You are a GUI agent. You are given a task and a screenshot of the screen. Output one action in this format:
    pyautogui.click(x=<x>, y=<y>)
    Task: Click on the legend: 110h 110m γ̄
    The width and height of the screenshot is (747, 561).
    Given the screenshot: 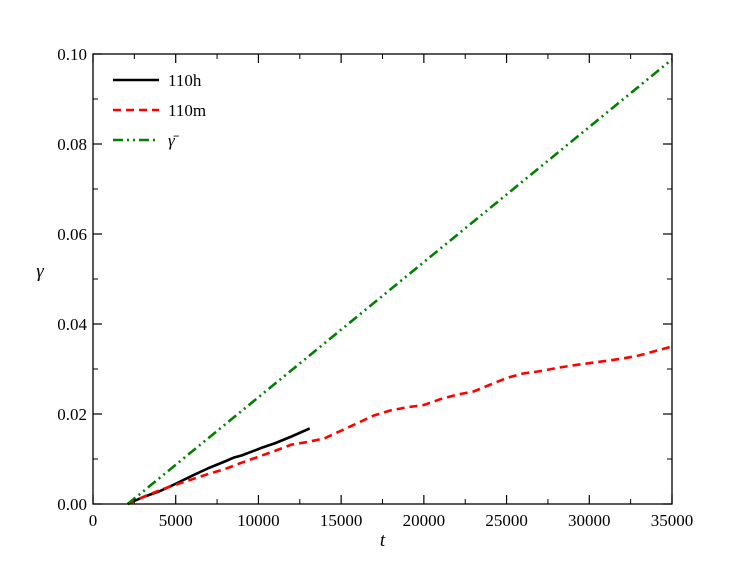 What is the action you would take?
    pyautogui.click(x=159, y=110)
    